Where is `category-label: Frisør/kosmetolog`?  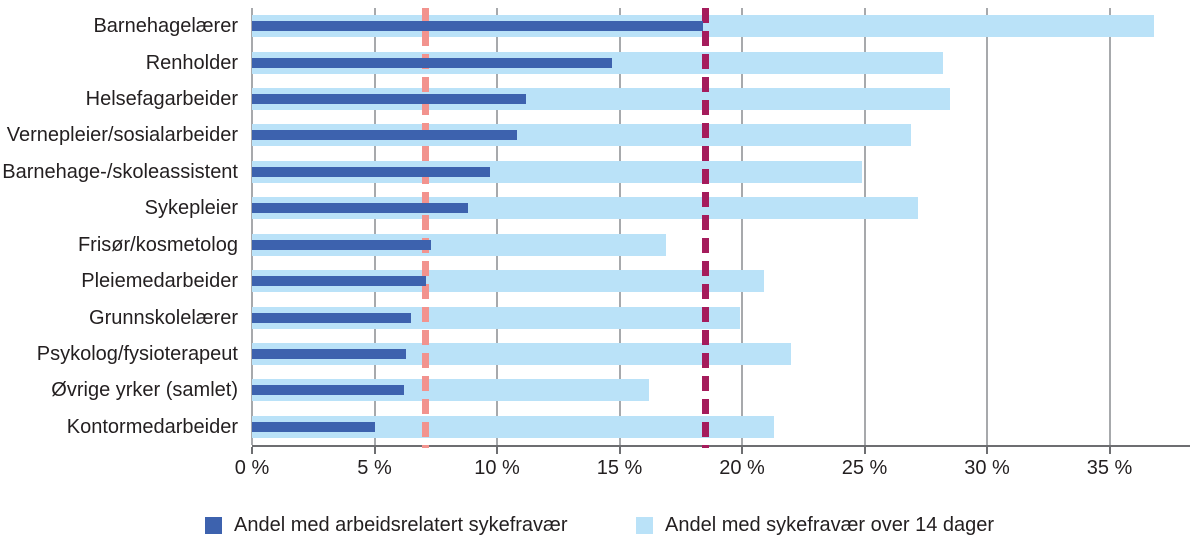 category-label: Frisør/kosmetolog is located at coordinates (157, 244).